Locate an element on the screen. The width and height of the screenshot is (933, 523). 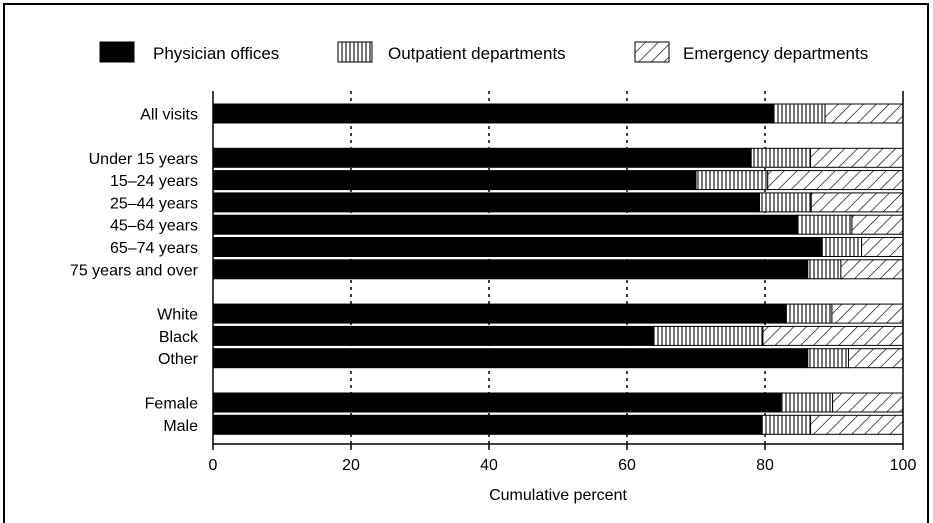
bar-45-64-years-outpatient-departments is located at coordinates (824, 224).